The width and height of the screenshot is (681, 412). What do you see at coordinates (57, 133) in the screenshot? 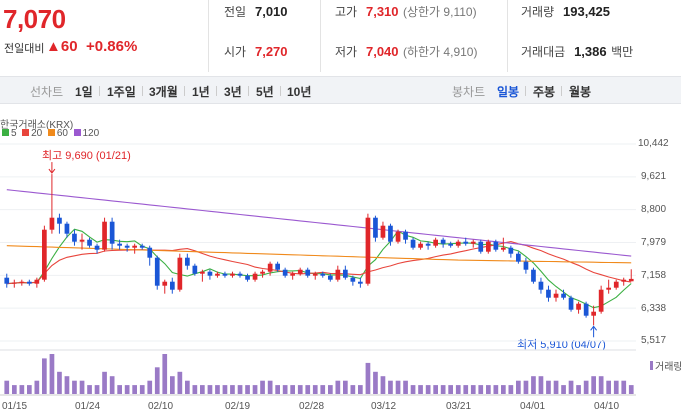
I see `ma-60-legend: 60` at bounding box center [57, 133].